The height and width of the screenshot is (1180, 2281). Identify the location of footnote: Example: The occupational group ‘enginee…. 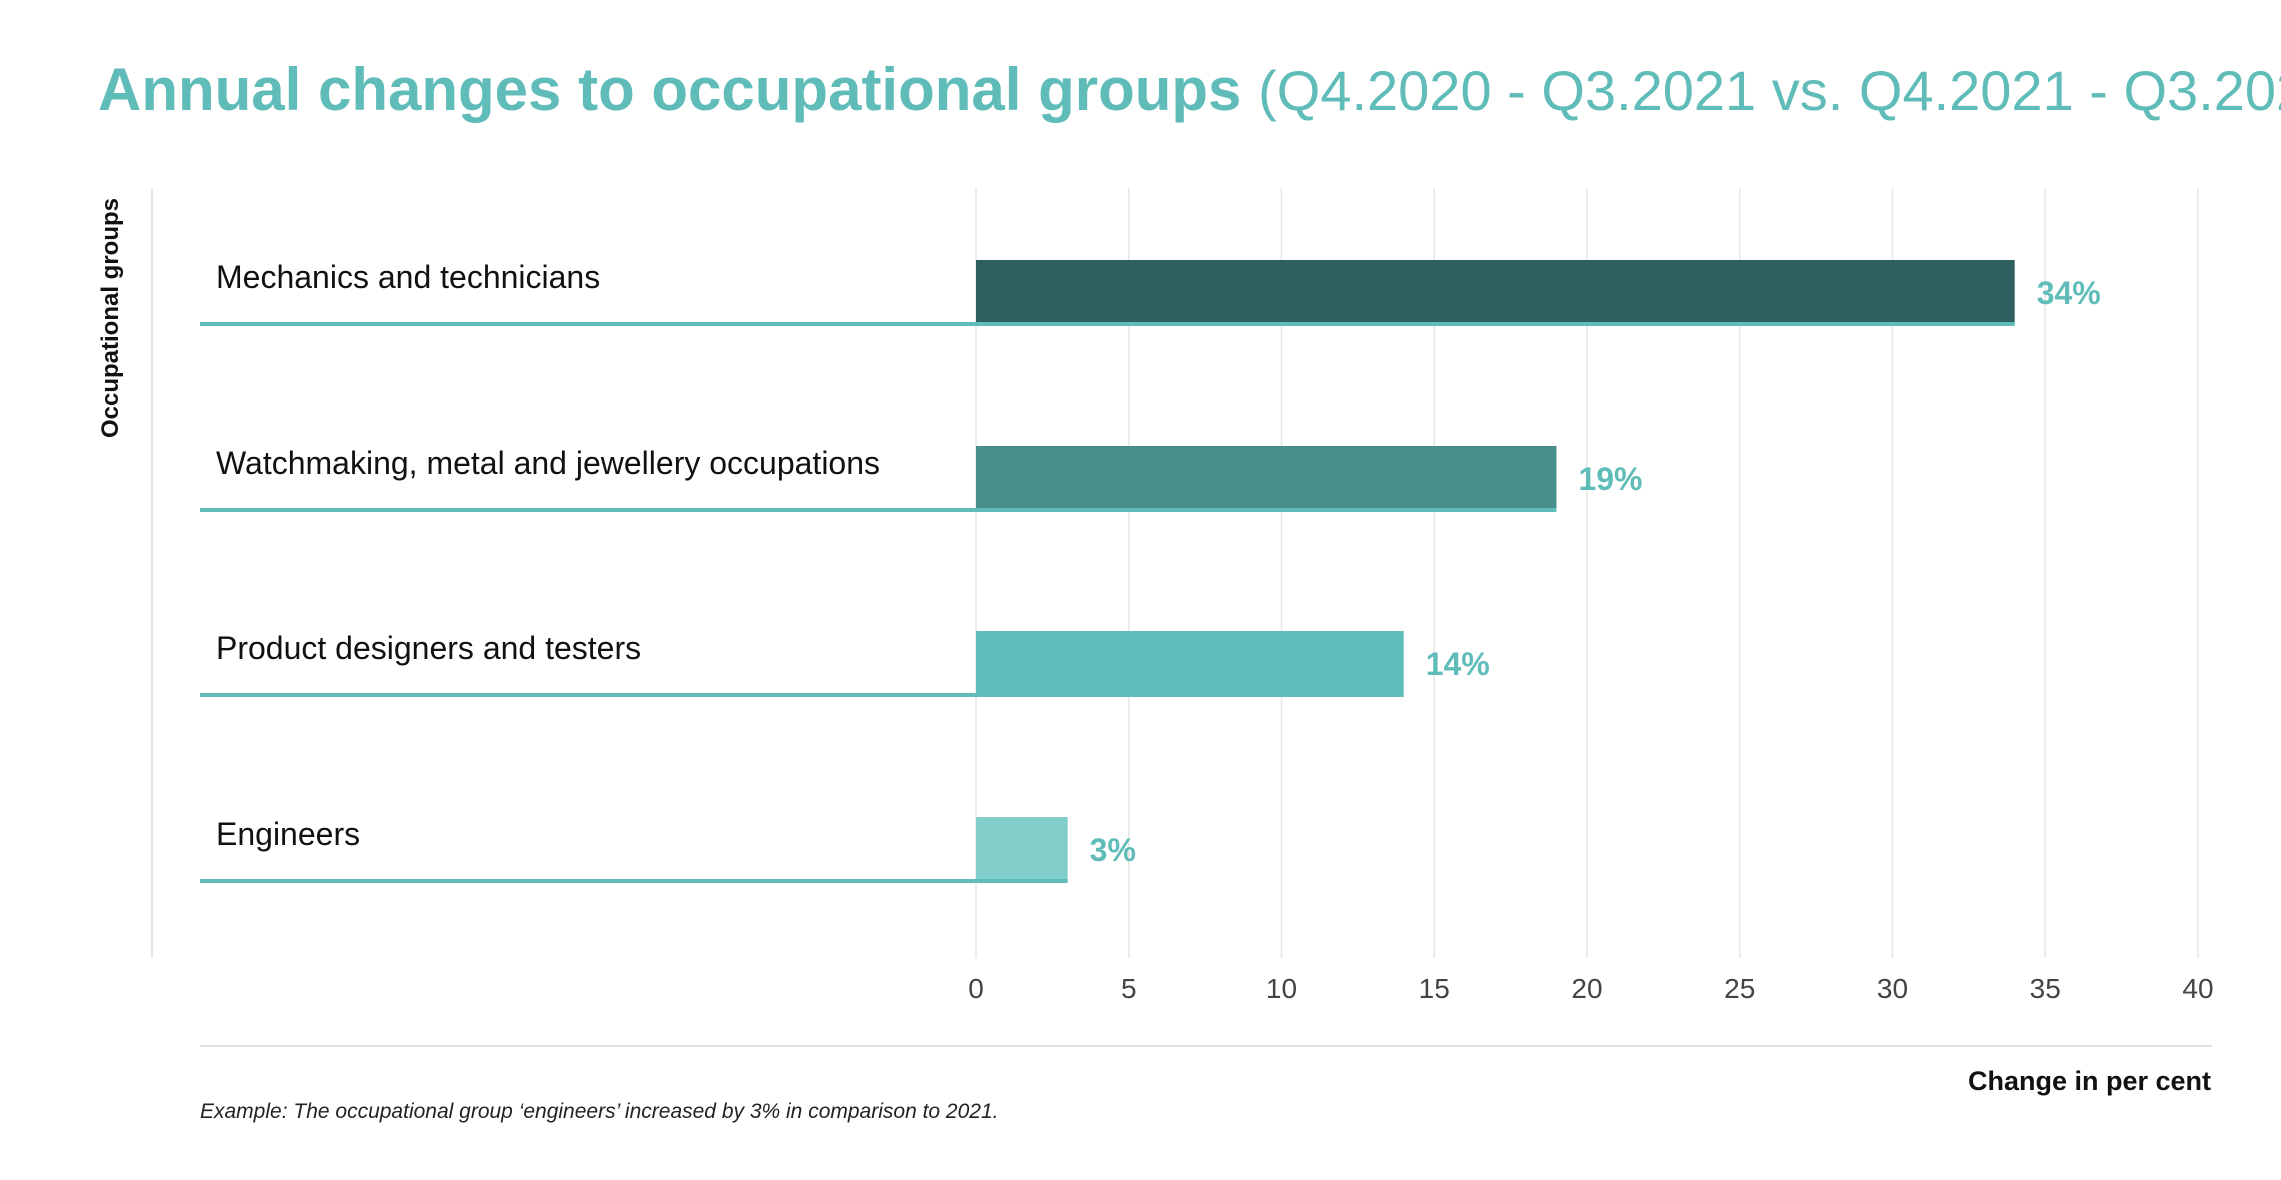
(599, 1111).